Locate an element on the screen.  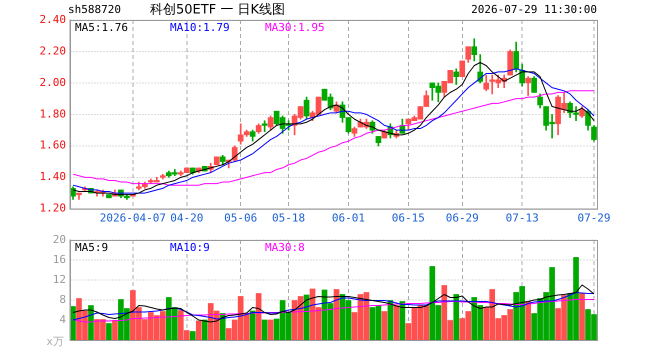
y-tick-label: 8 is located at coordinates (62, 299).